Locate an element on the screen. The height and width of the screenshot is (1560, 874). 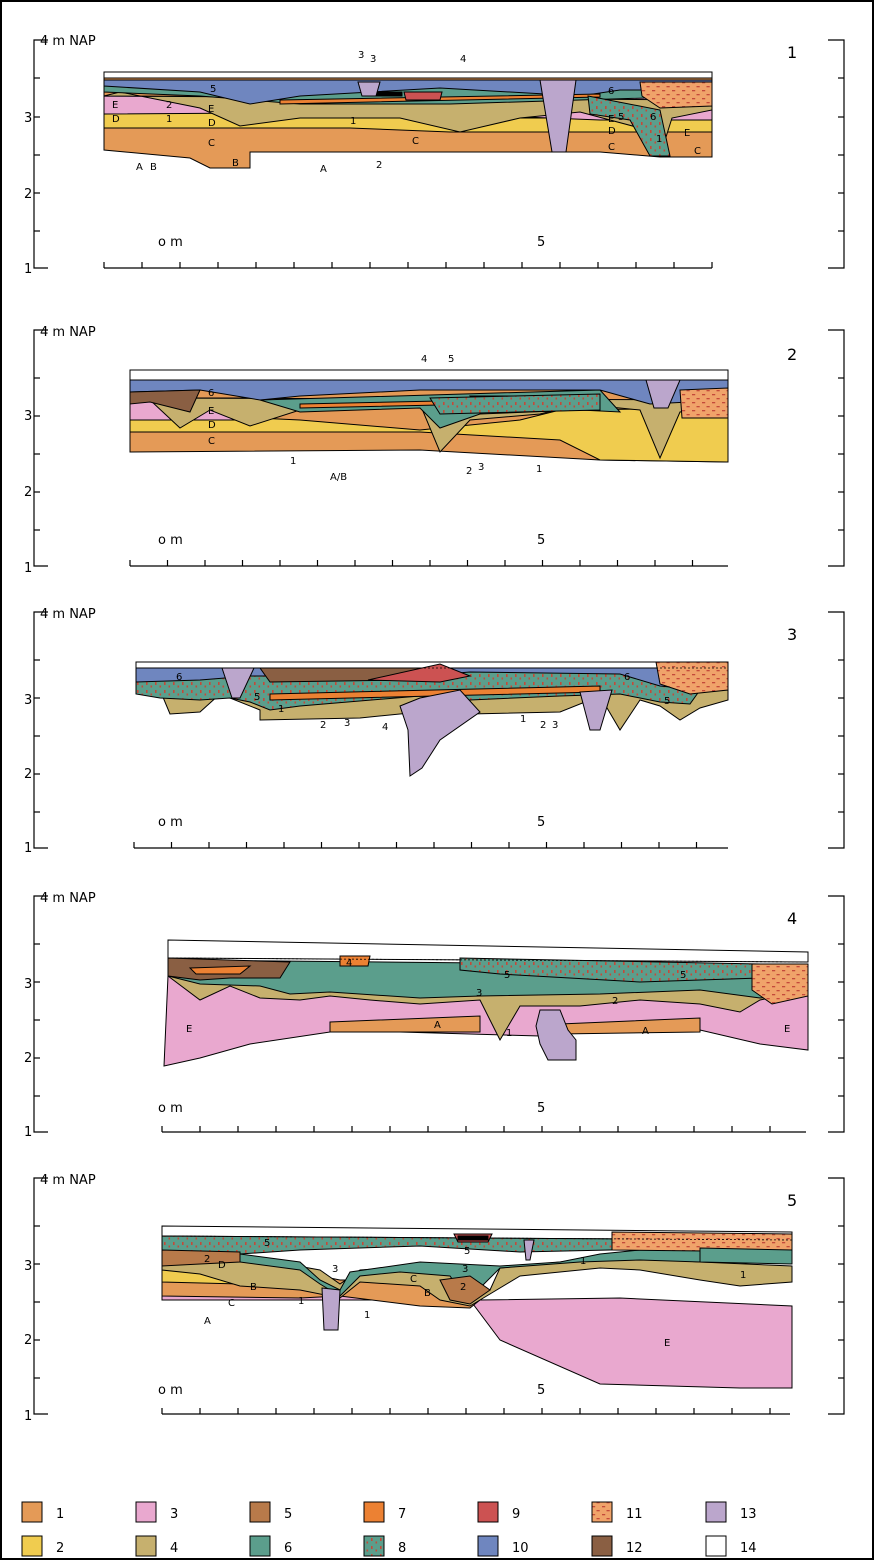
panel-1: 4 m NAP 3 2 1 o m 5 1 A B B is located at coordinates (434, 155).